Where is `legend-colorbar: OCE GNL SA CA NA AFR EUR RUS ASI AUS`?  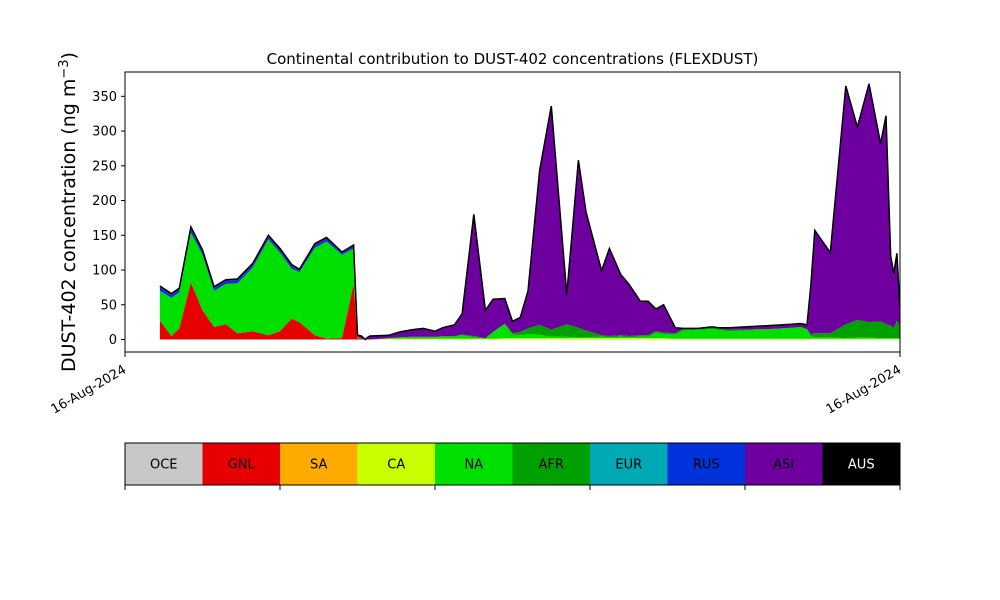 legend-colorbar: OCE GNL SA CA NA AFR EUR RUS ASI AUS is located at coordinates (512, 466).